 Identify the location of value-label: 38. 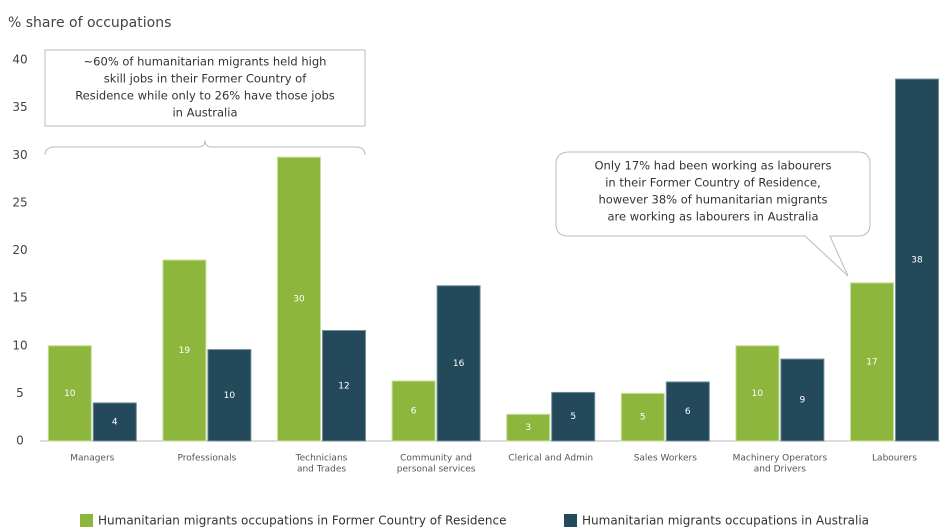
(917, 261).